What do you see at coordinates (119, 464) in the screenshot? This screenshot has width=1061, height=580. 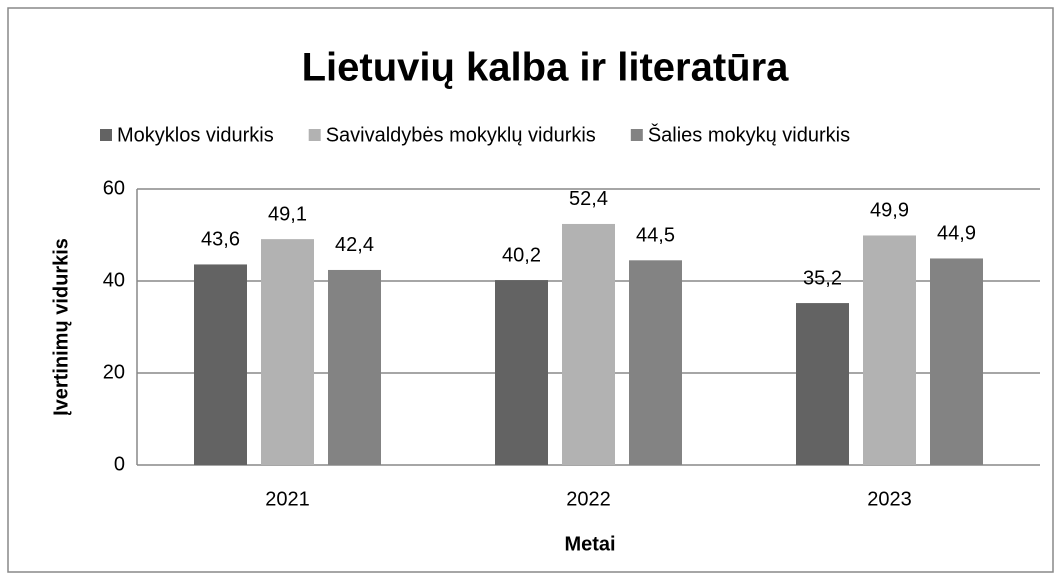 I see `y-tick-label: 0` at bounding box center [119, 464].